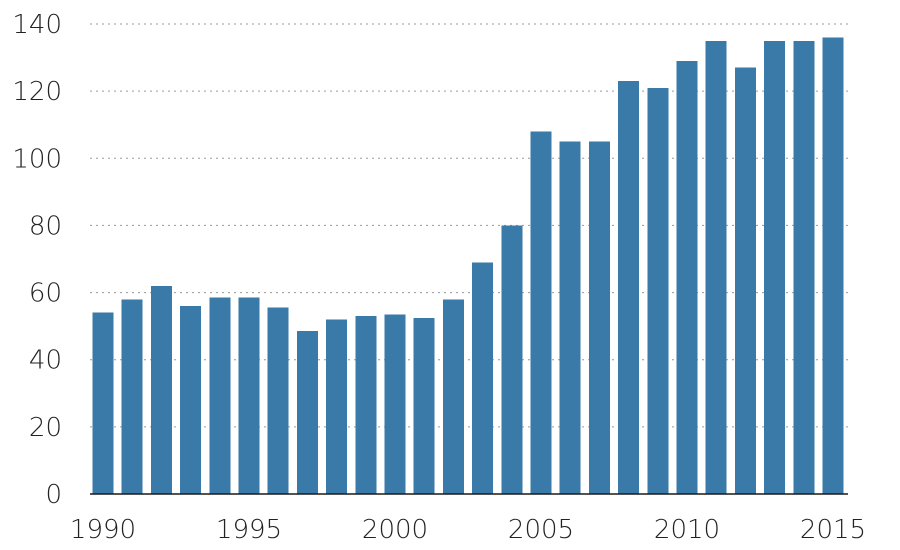 The width and height of the screenshot is (900, 550). Describe the element at coordinates (103, 403) in the screenshot. I see `bar-1990` at that location.